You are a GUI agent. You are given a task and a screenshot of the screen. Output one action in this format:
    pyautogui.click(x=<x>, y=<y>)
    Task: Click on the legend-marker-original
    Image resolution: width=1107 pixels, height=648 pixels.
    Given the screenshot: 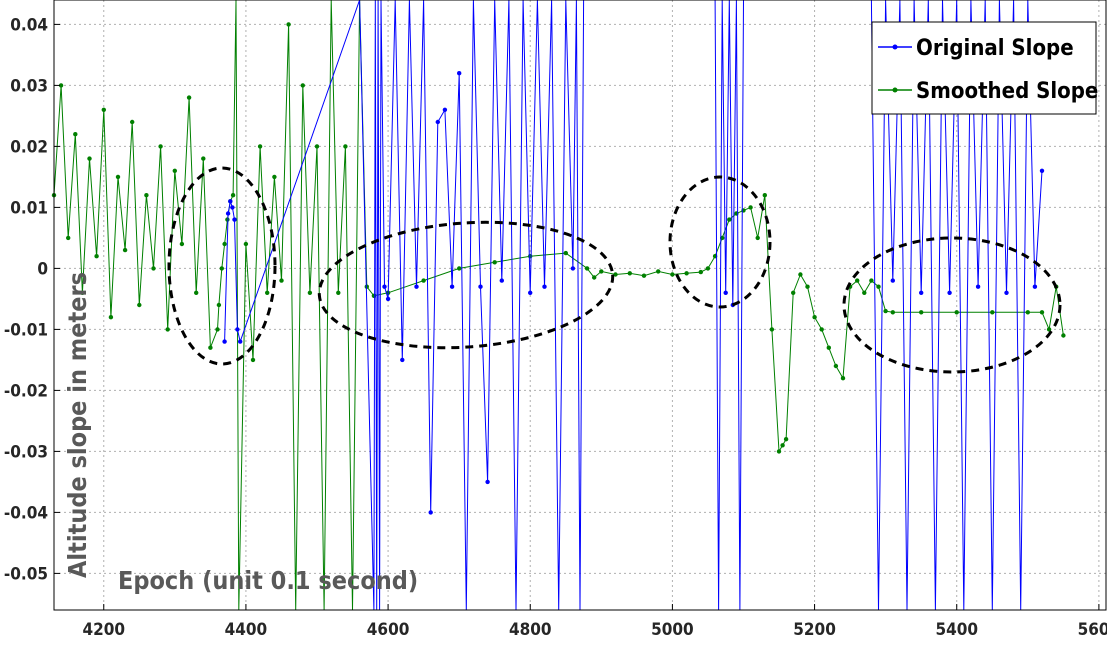 What is the action you would take?
    pyautogui.click(x=895, y=47)
    